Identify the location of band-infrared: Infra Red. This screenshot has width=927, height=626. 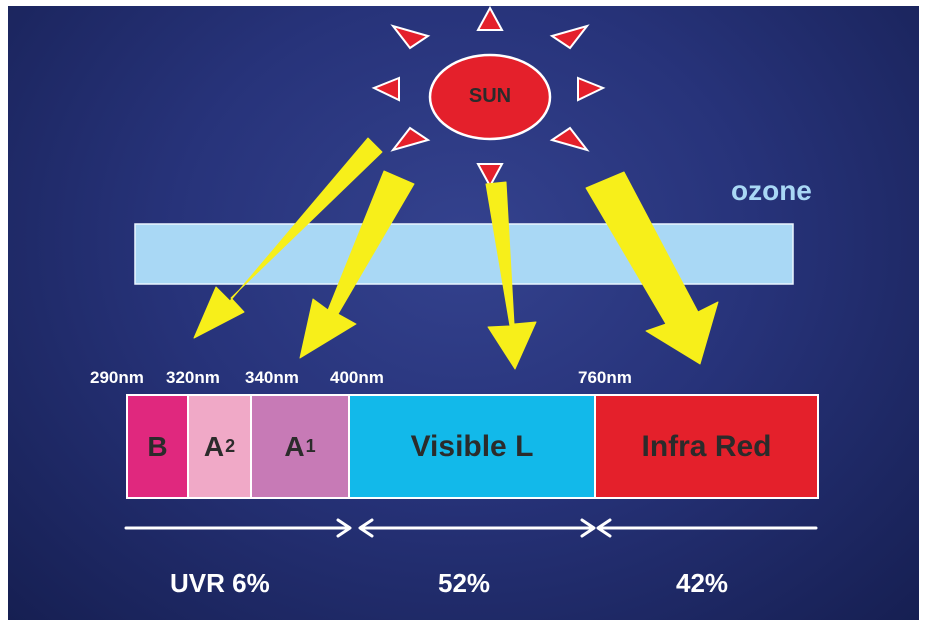
(706, 446).